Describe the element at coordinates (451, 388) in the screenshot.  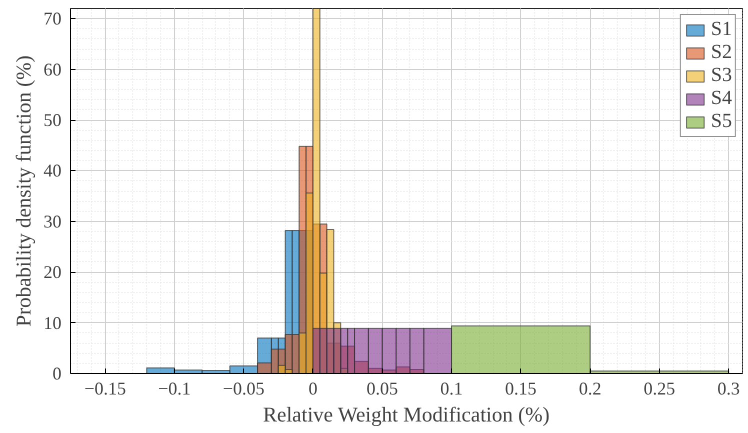
I see `x-tick-label: 0.1` at that location.